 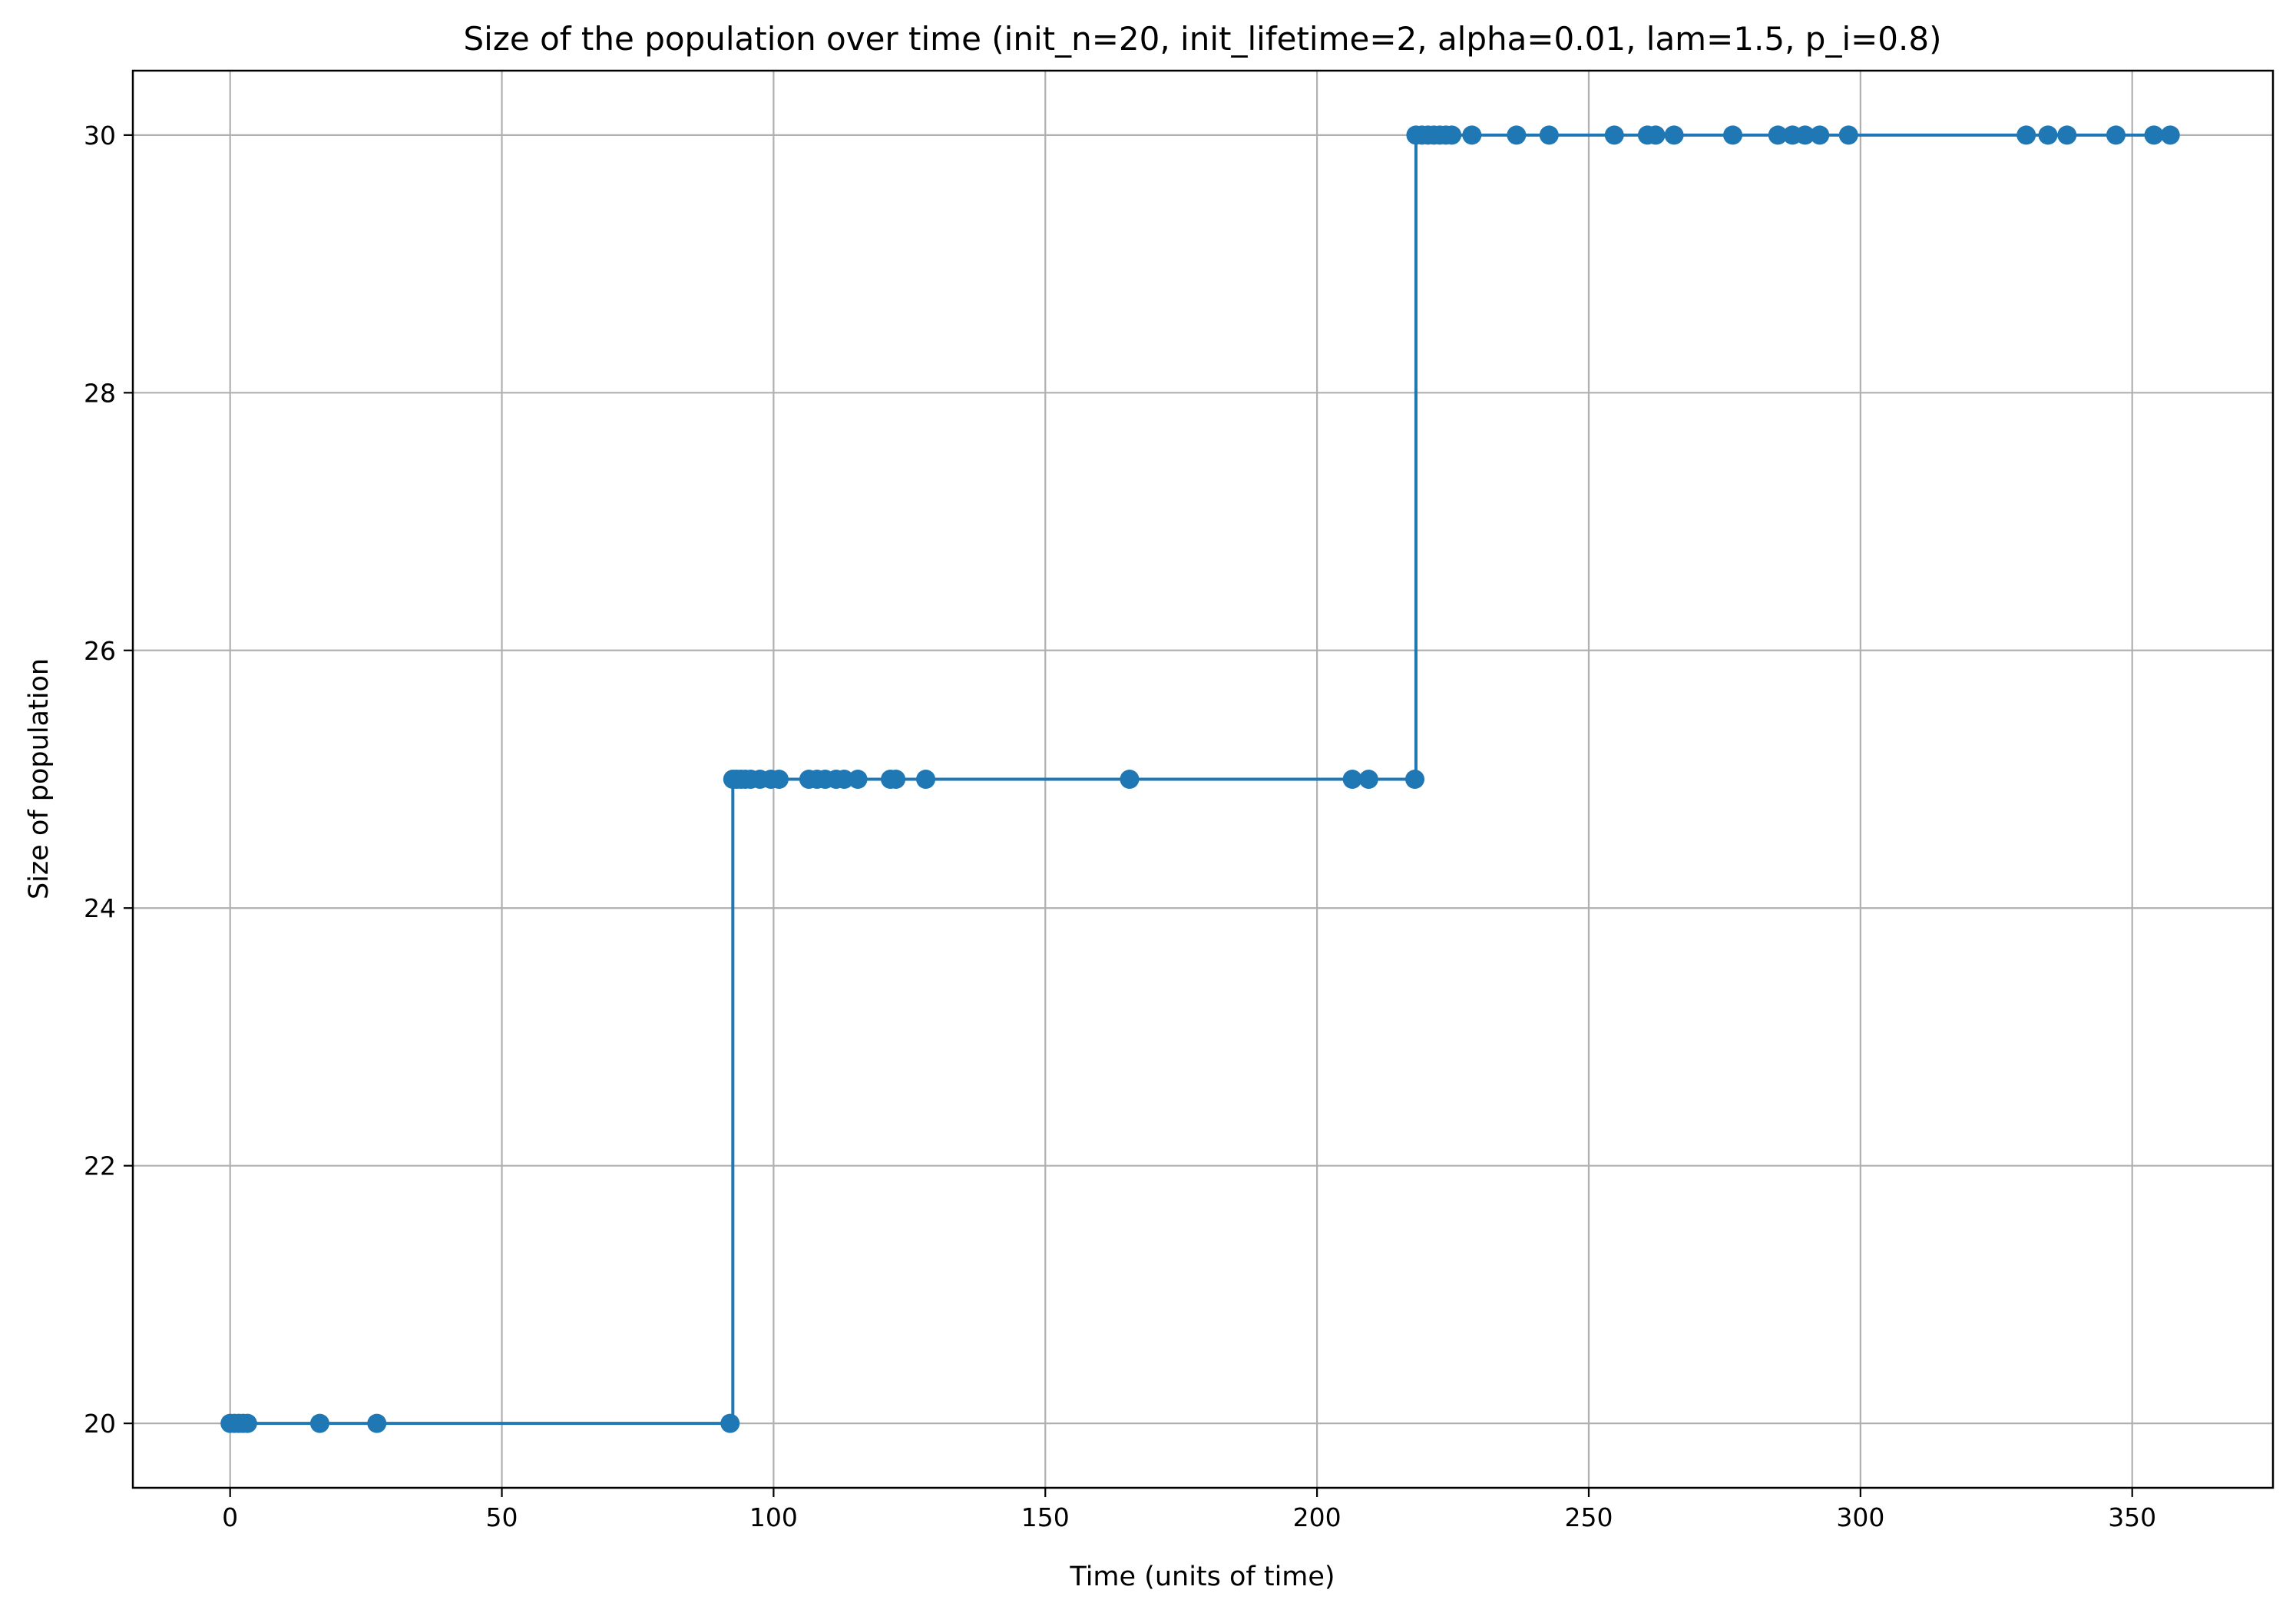 I want to click on x-tick-label: 200, so click(x=1317, y=1517).